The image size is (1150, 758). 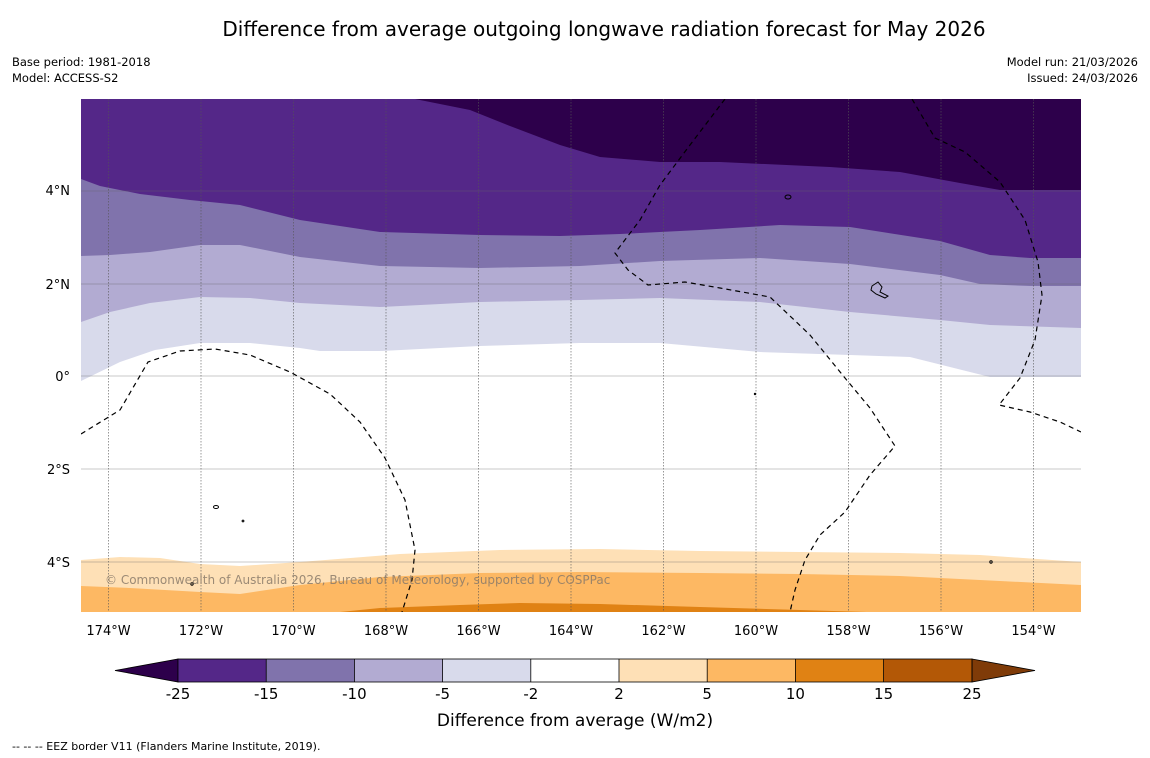 I want to click on y-axis-labels: 4°N 2°N 0° 2°S 4°S, so click(x=58, y=377).